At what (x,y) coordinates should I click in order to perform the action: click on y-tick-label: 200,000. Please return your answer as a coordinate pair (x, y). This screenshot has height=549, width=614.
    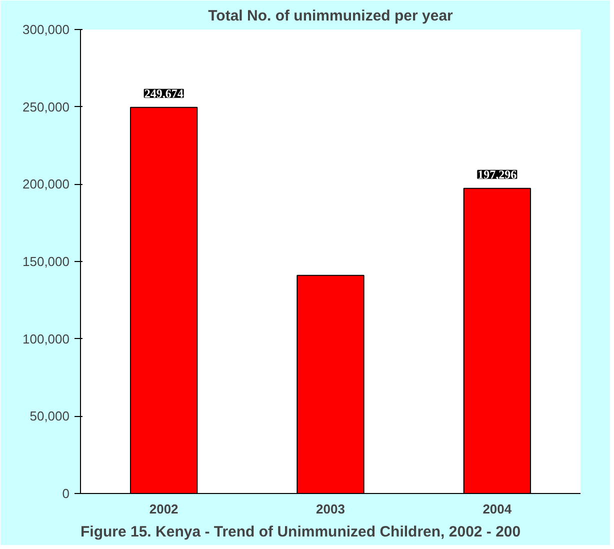
    Looking at the image, I should click on (46, 184).